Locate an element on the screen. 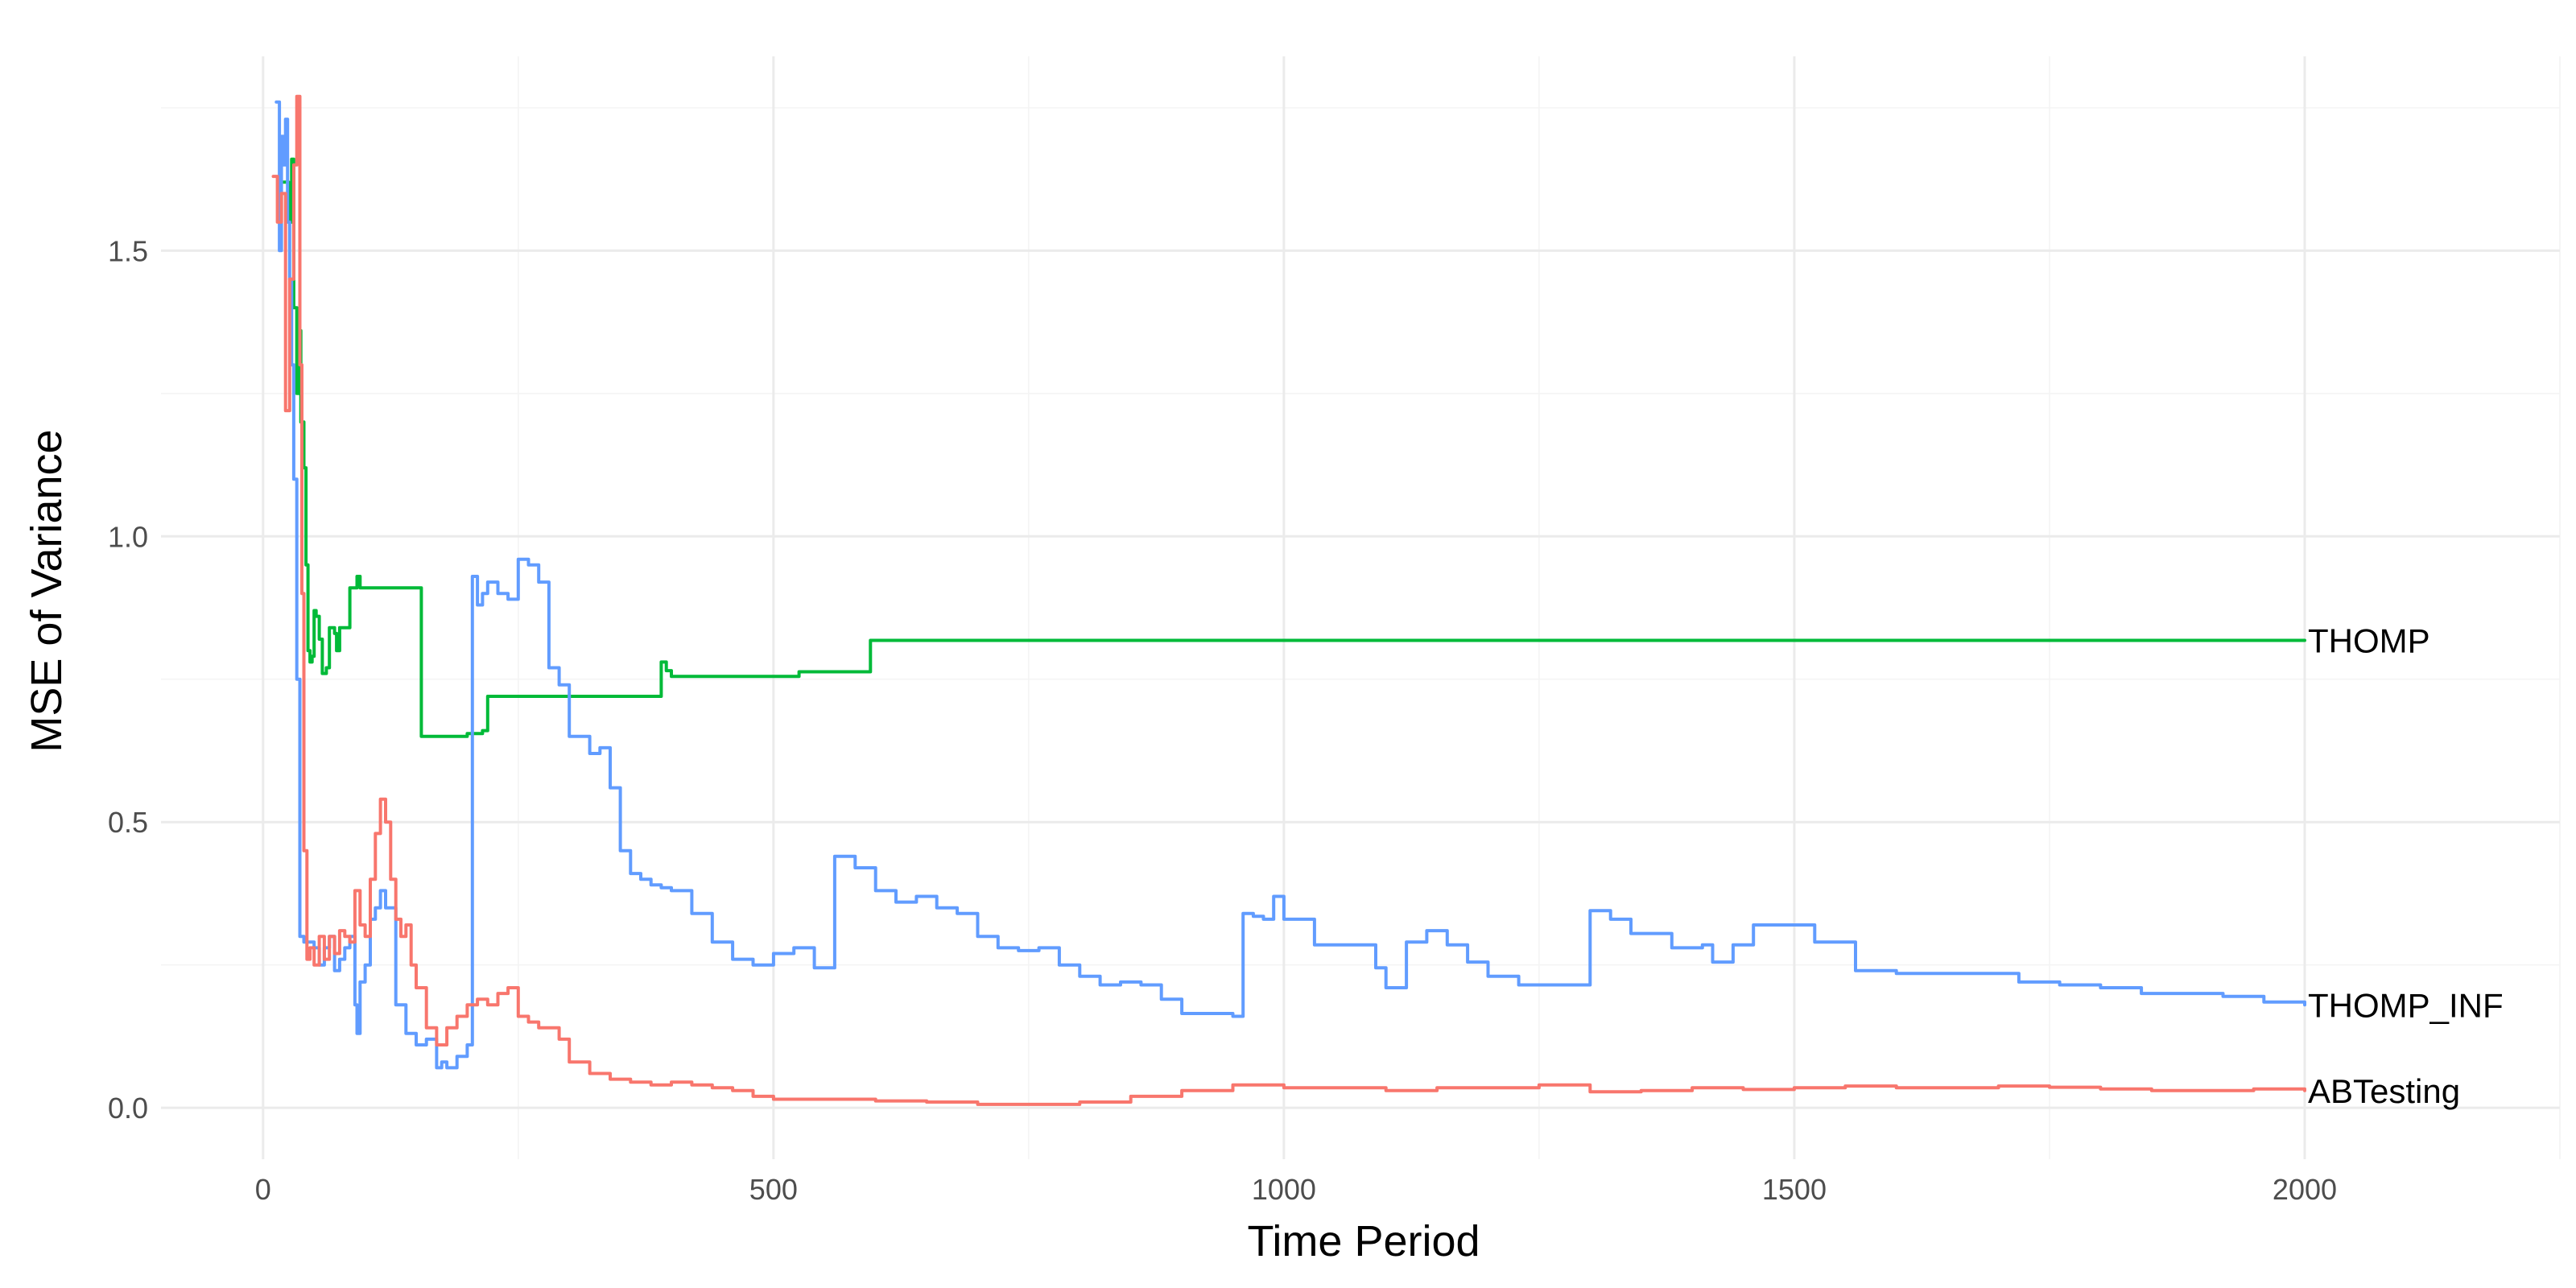 The height and width of the screenshot is (1288, 2576). series-label-thomp-inf: THOMP_INF is located at coordinates (2406, 1005).